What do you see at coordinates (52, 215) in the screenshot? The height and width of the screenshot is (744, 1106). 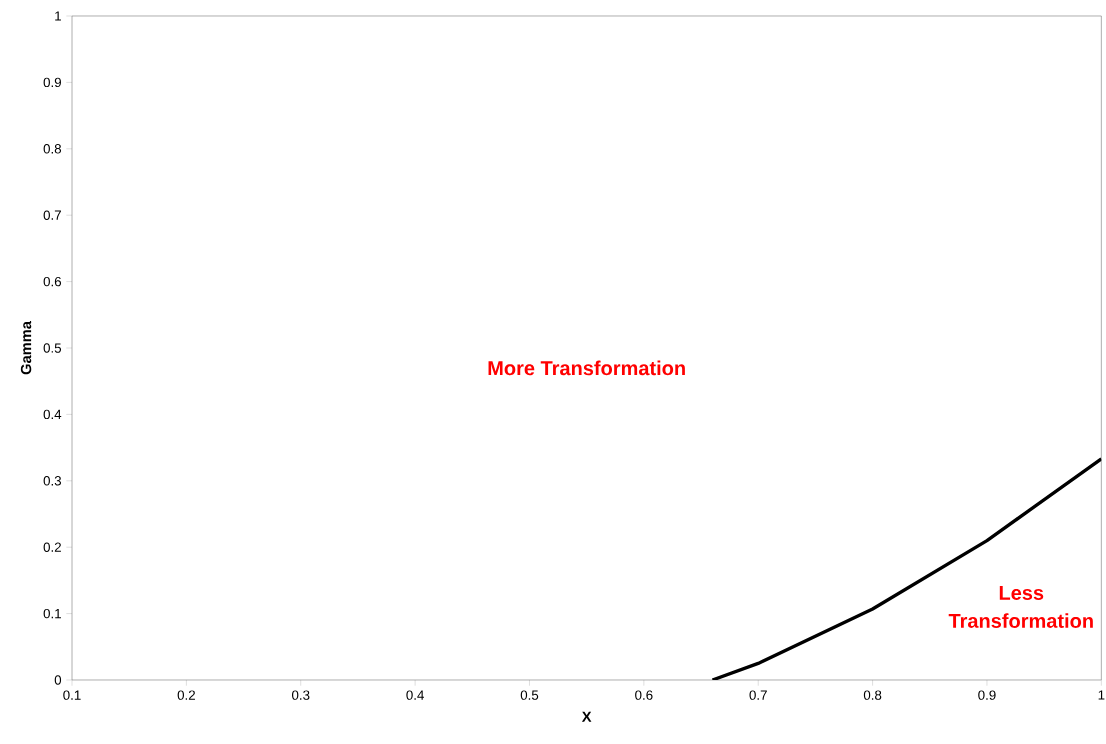 I see `y-tick-label: 0.7` at bounding box center [52, 215].